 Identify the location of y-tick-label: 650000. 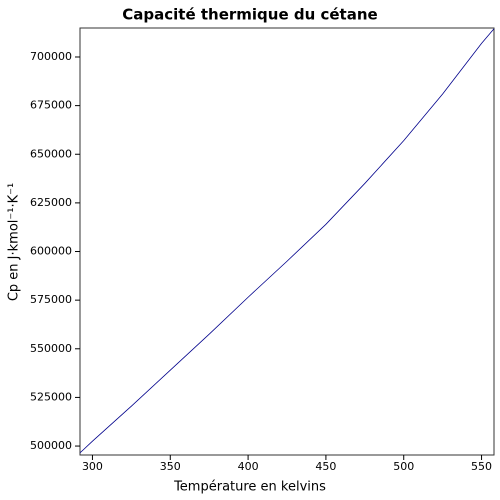
(51, 153).